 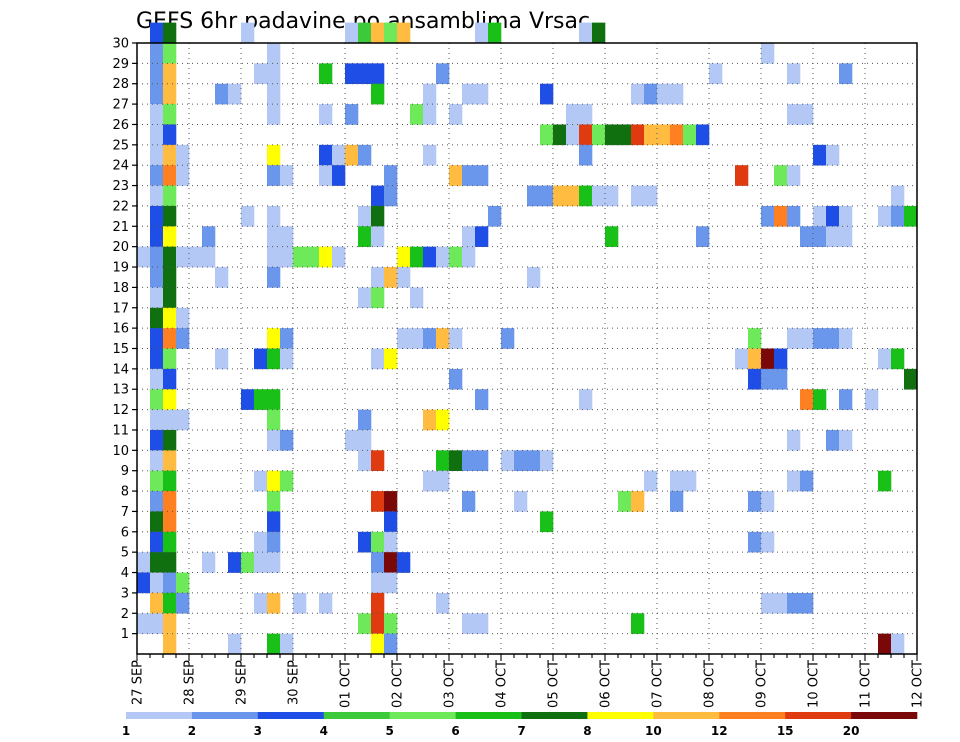 I want to click on x-tick-label: 10 OCT, so click(x=814, y=684).